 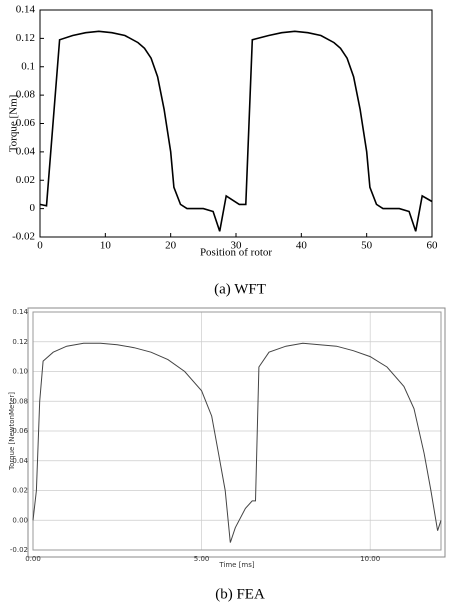 What do you see at coordinates (20, 372) in the screenshot?
I see `y-tick-label: 0.10` at bounding box center [20, 372].